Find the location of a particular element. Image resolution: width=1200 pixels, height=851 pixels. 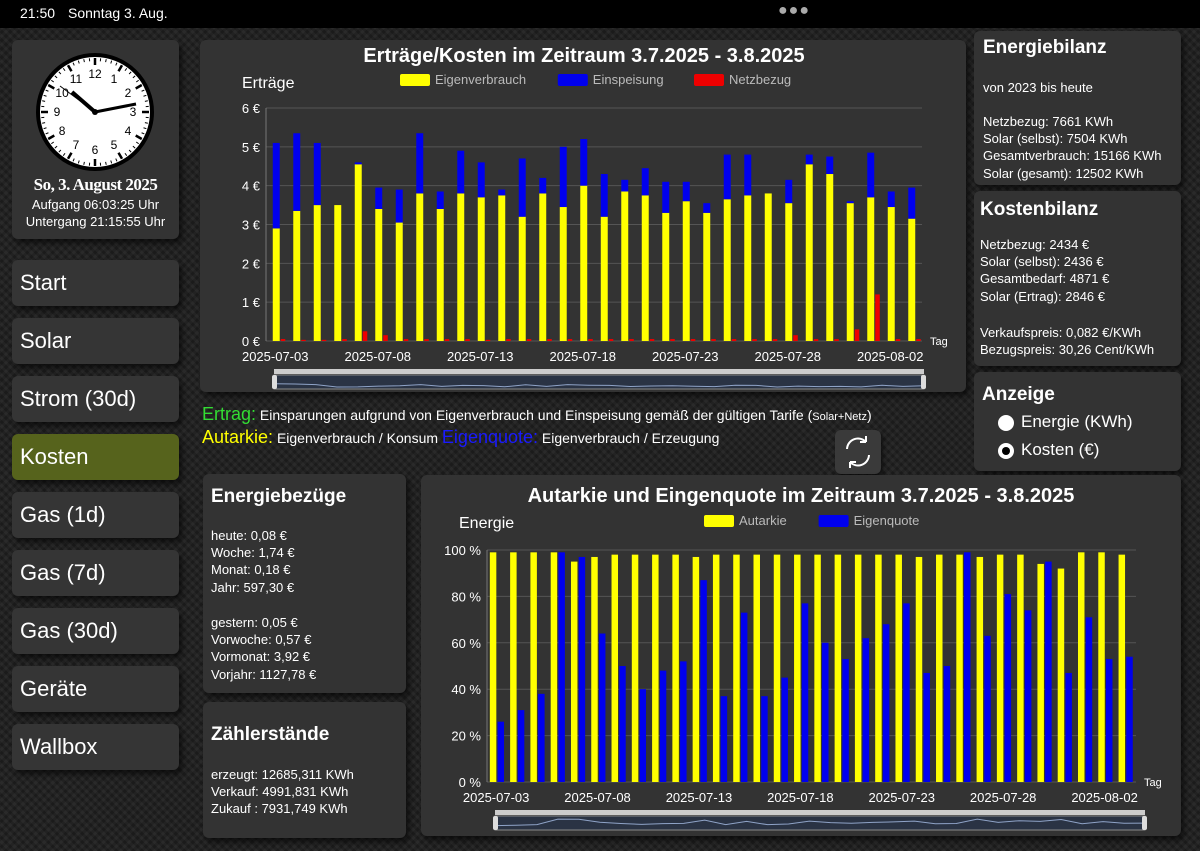

nav-item-kosten: Kosten is located at coordinates (95, 457).